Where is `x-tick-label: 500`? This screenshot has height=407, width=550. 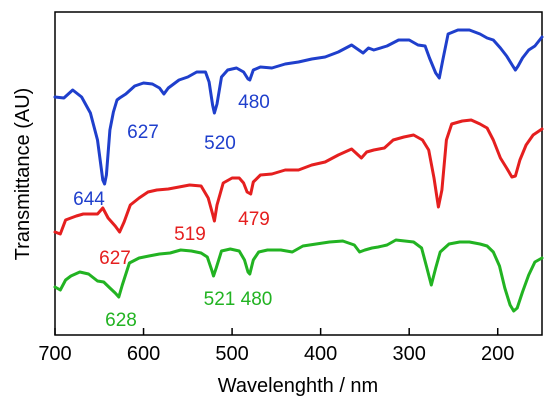
x-tick-label: 500 is located at coordinates (231, 354).